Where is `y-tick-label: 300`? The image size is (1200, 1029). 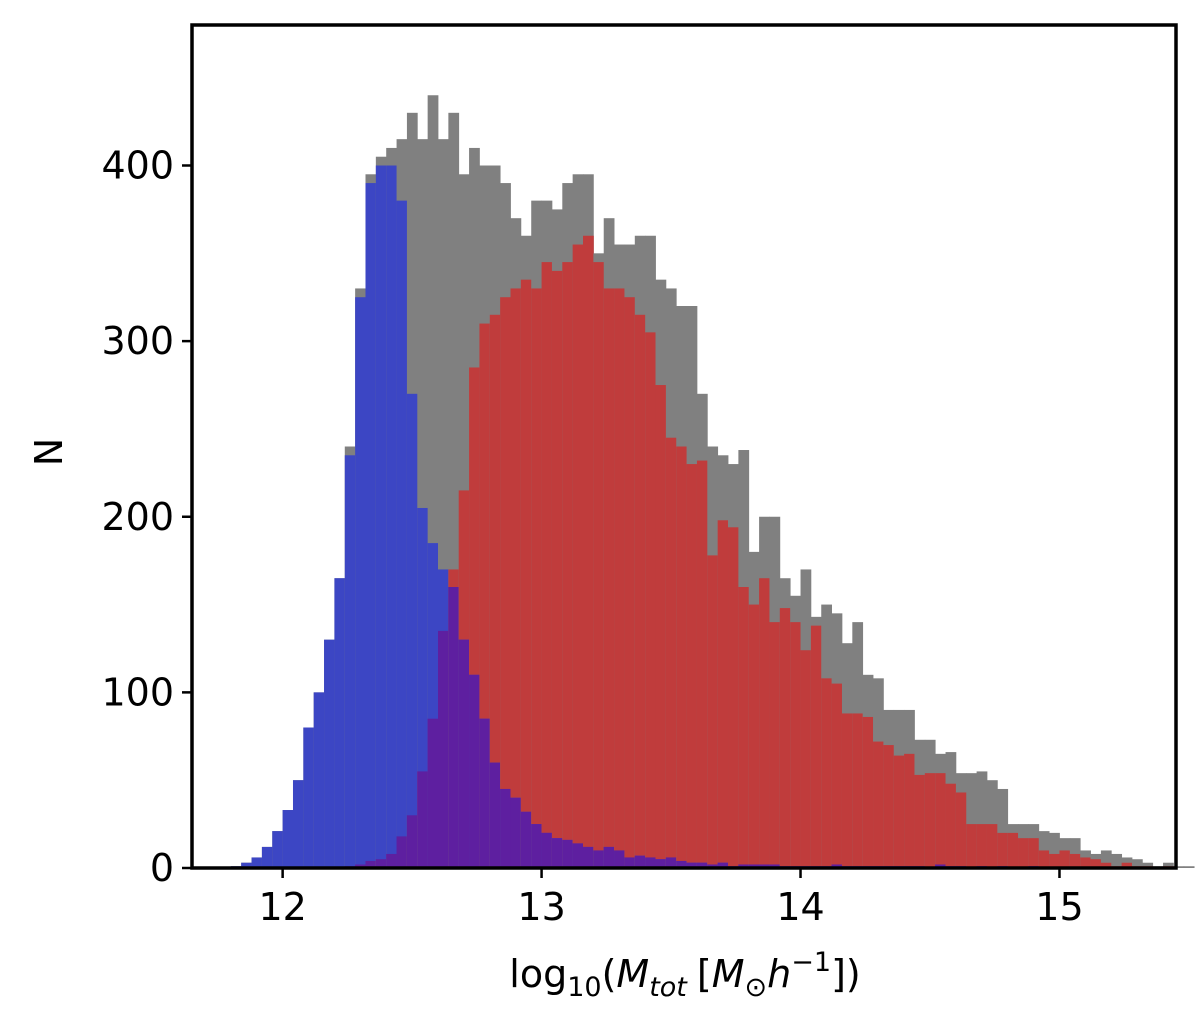 y-tick-label: 300 is located at coordinates (137, 341).